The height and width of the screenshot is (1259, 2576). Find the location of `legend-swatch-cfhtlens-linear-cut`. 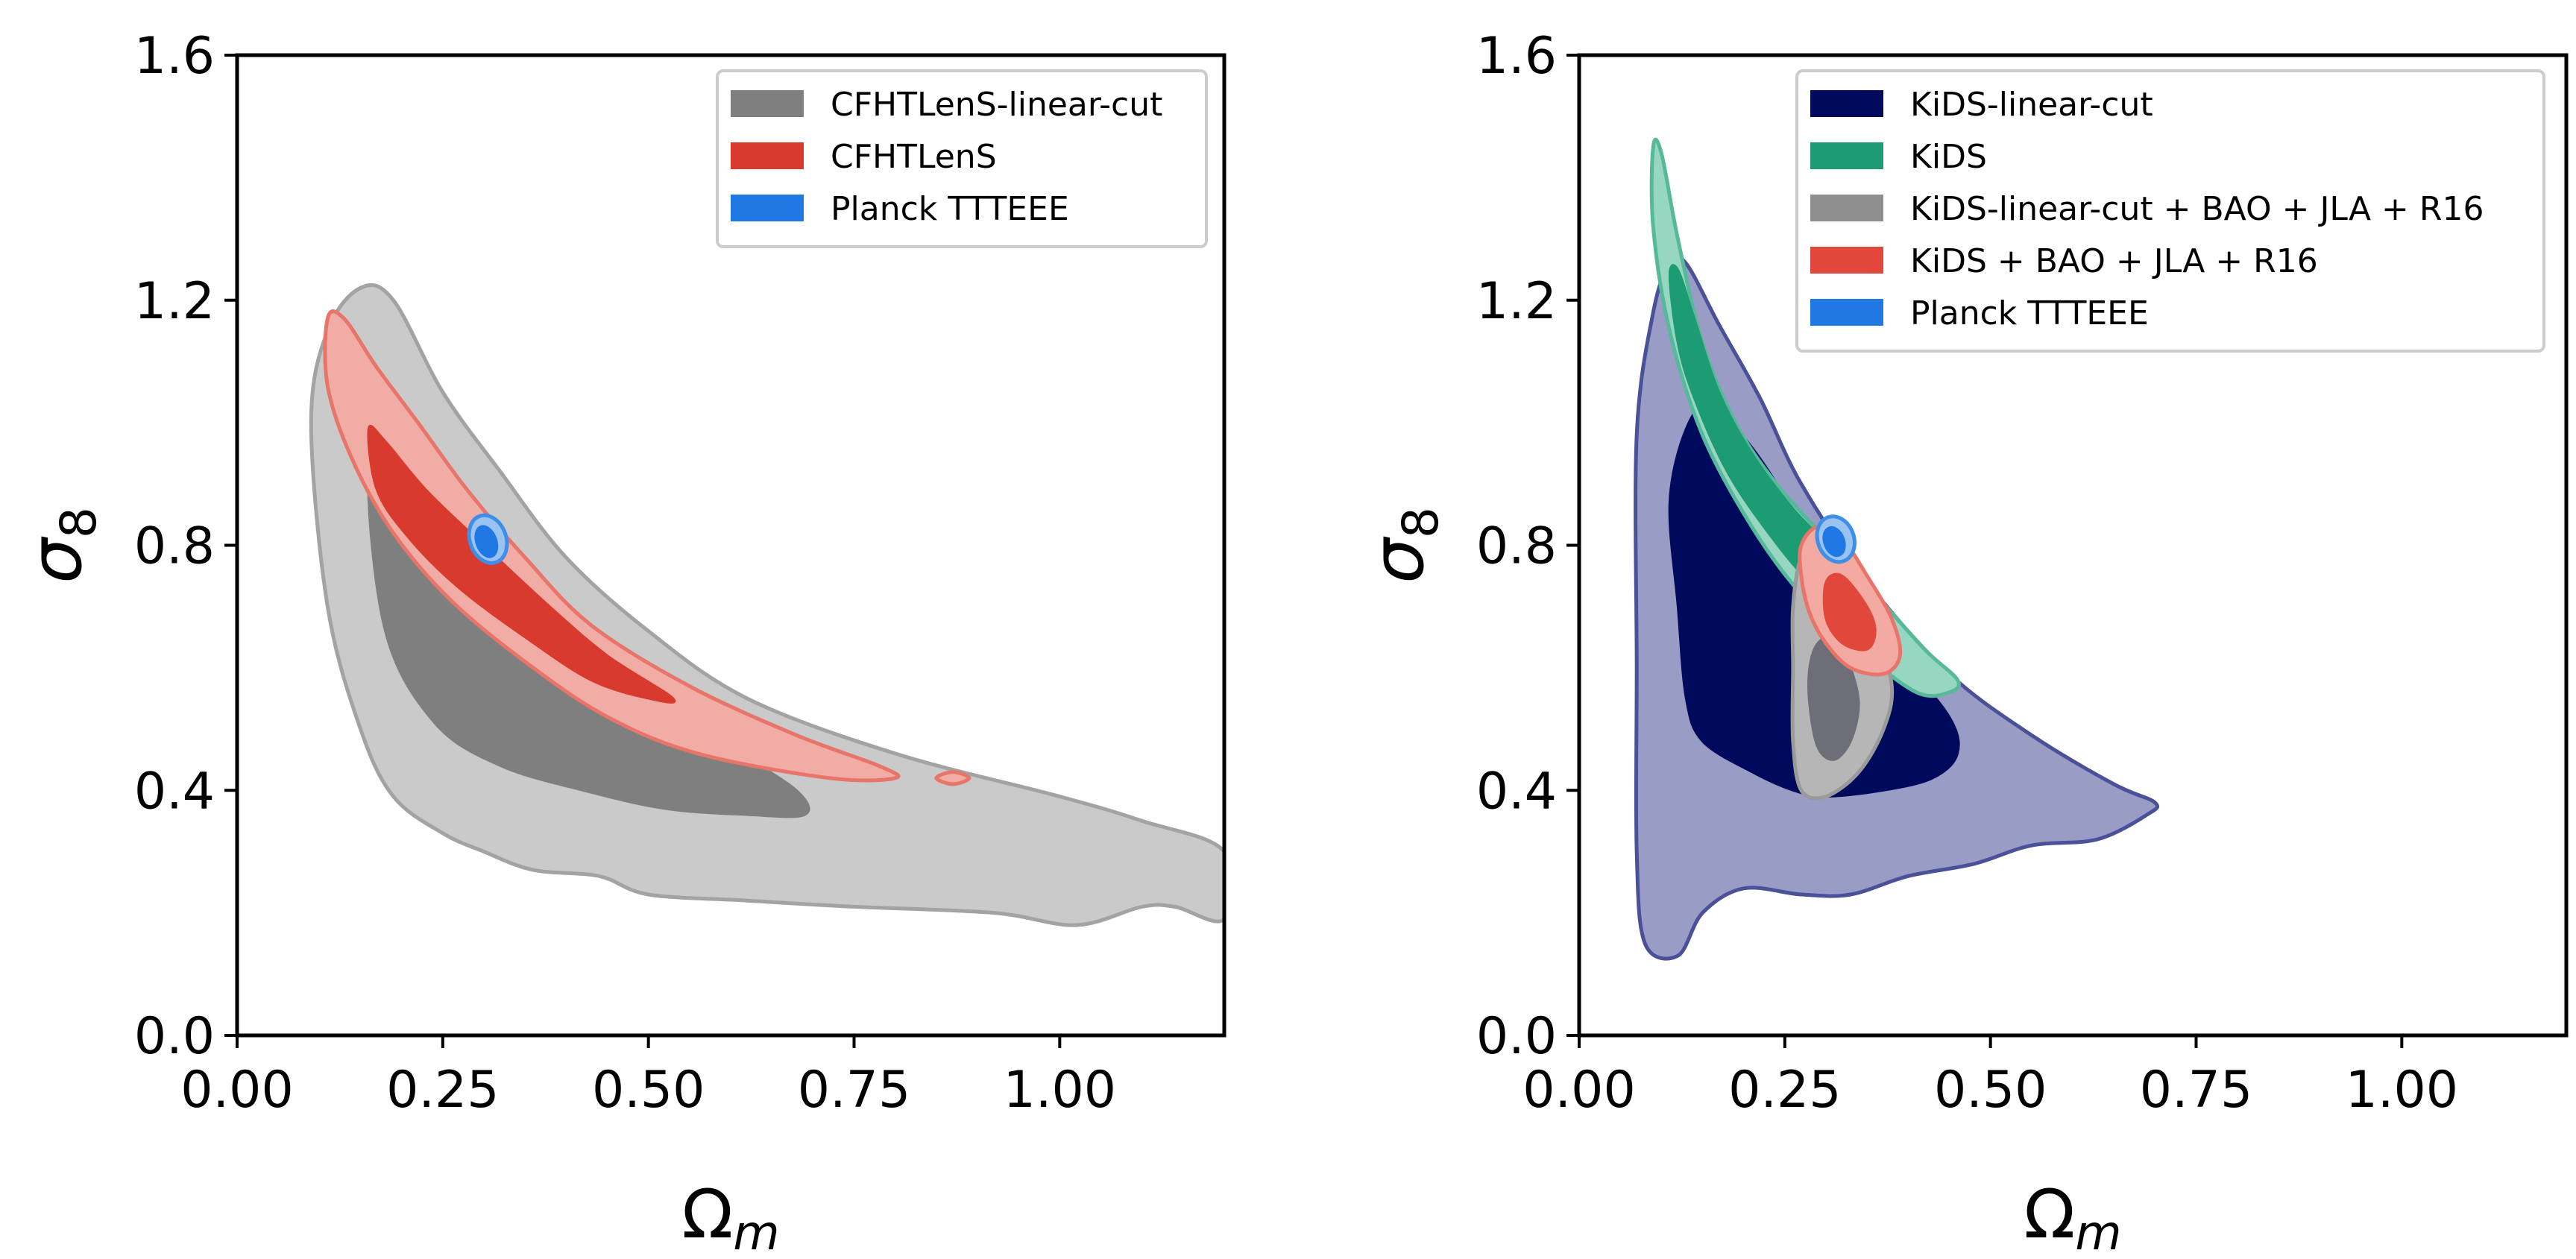

legend-swatch-cfhtlens-linear-cut is located at coordinates (767, 103).